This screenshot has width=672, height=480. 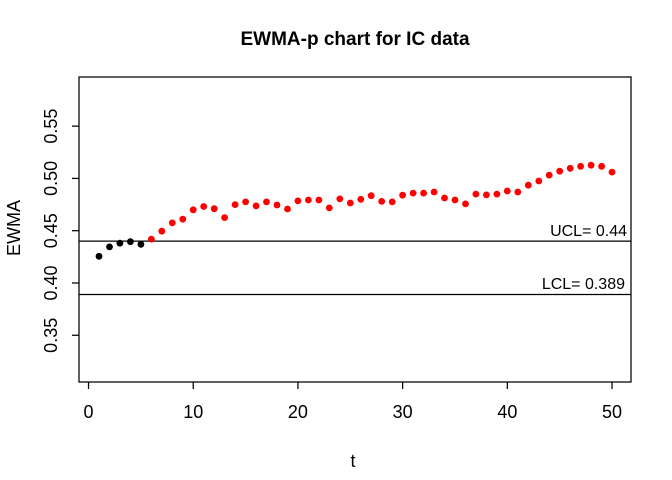 What do you see at coordinates (193, 412) in the screenshot?
I see `x-tick-label: 10` at bounding box center [193, 412].